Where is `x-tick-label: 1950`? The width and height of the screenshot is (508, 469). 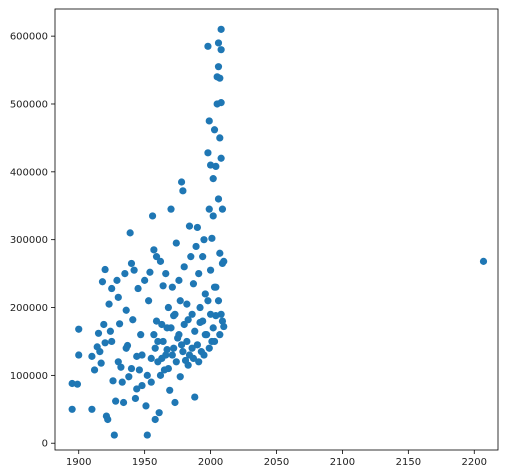 x-tick-label: 1950 is located at coordinates (144, 462).